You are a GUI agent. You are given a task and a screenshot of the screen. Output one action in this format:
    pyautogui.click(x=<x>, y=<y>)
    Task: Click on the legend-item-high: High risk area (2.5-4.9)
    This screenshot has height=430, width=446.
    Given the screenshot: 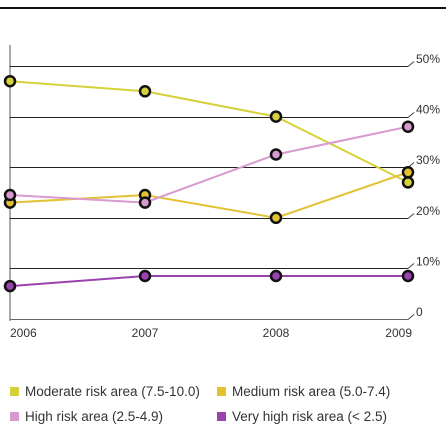 What is the action you would take?
    pyautogui.click(x=113, y=416)
    